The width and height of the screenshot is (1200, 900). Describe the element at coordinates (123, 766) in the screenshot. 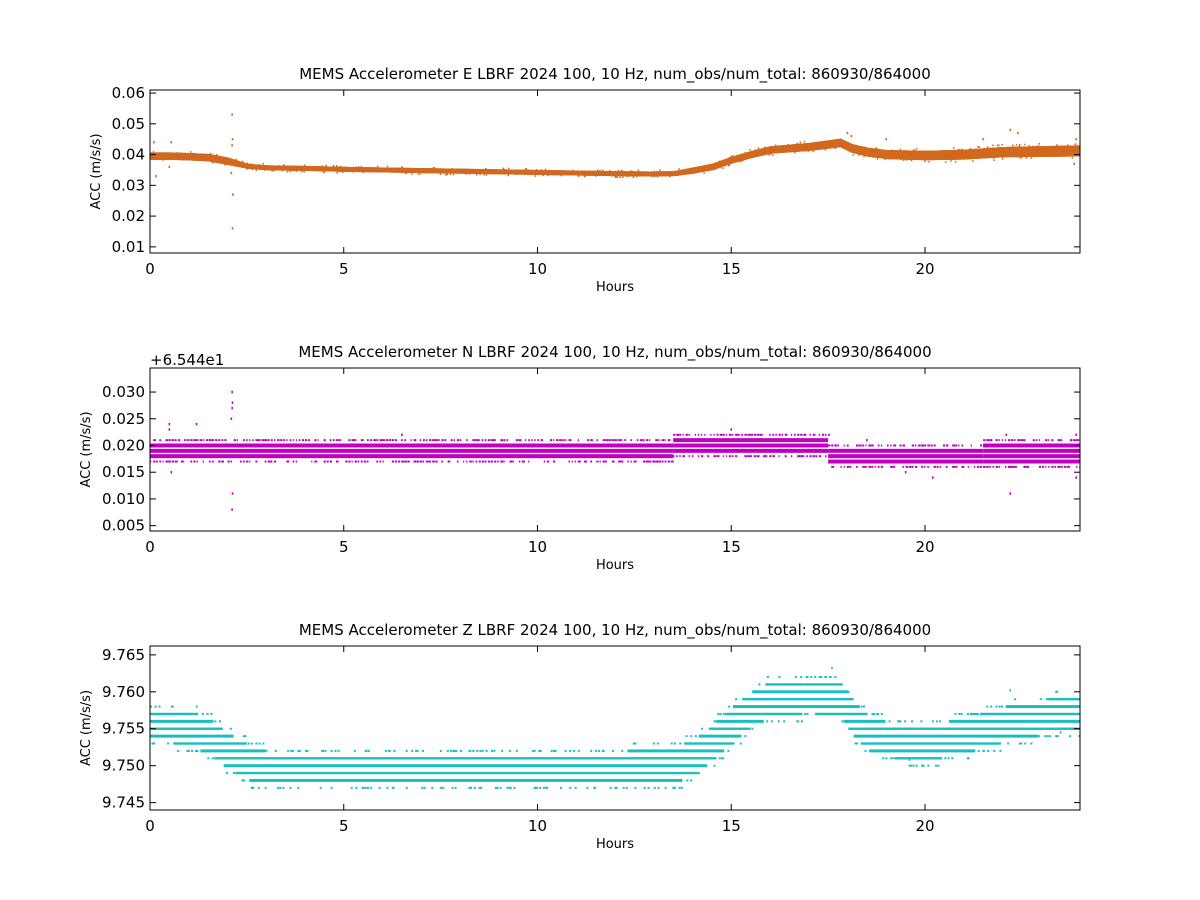

I see `y-tick-label: 9.750` at that location.